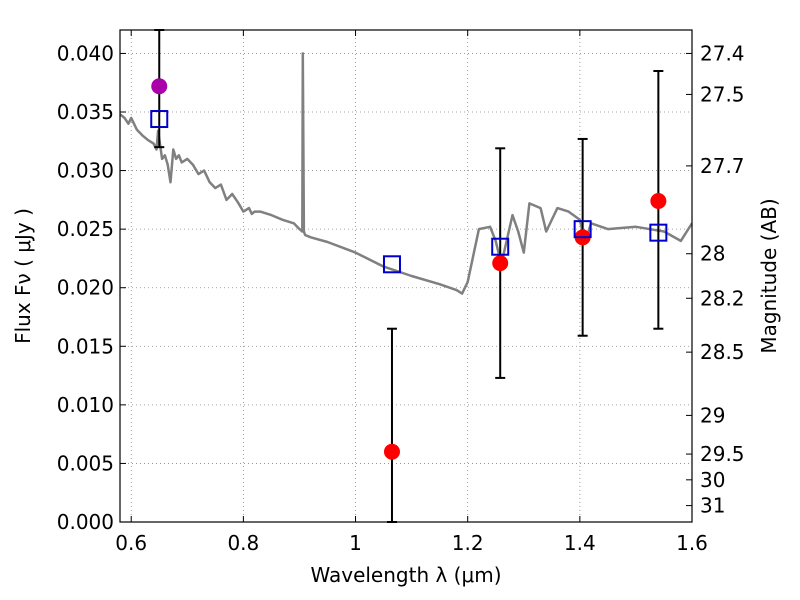 The image size is (800, 600). I want to click on y-tick-label: 0.040, so click(85, 53).